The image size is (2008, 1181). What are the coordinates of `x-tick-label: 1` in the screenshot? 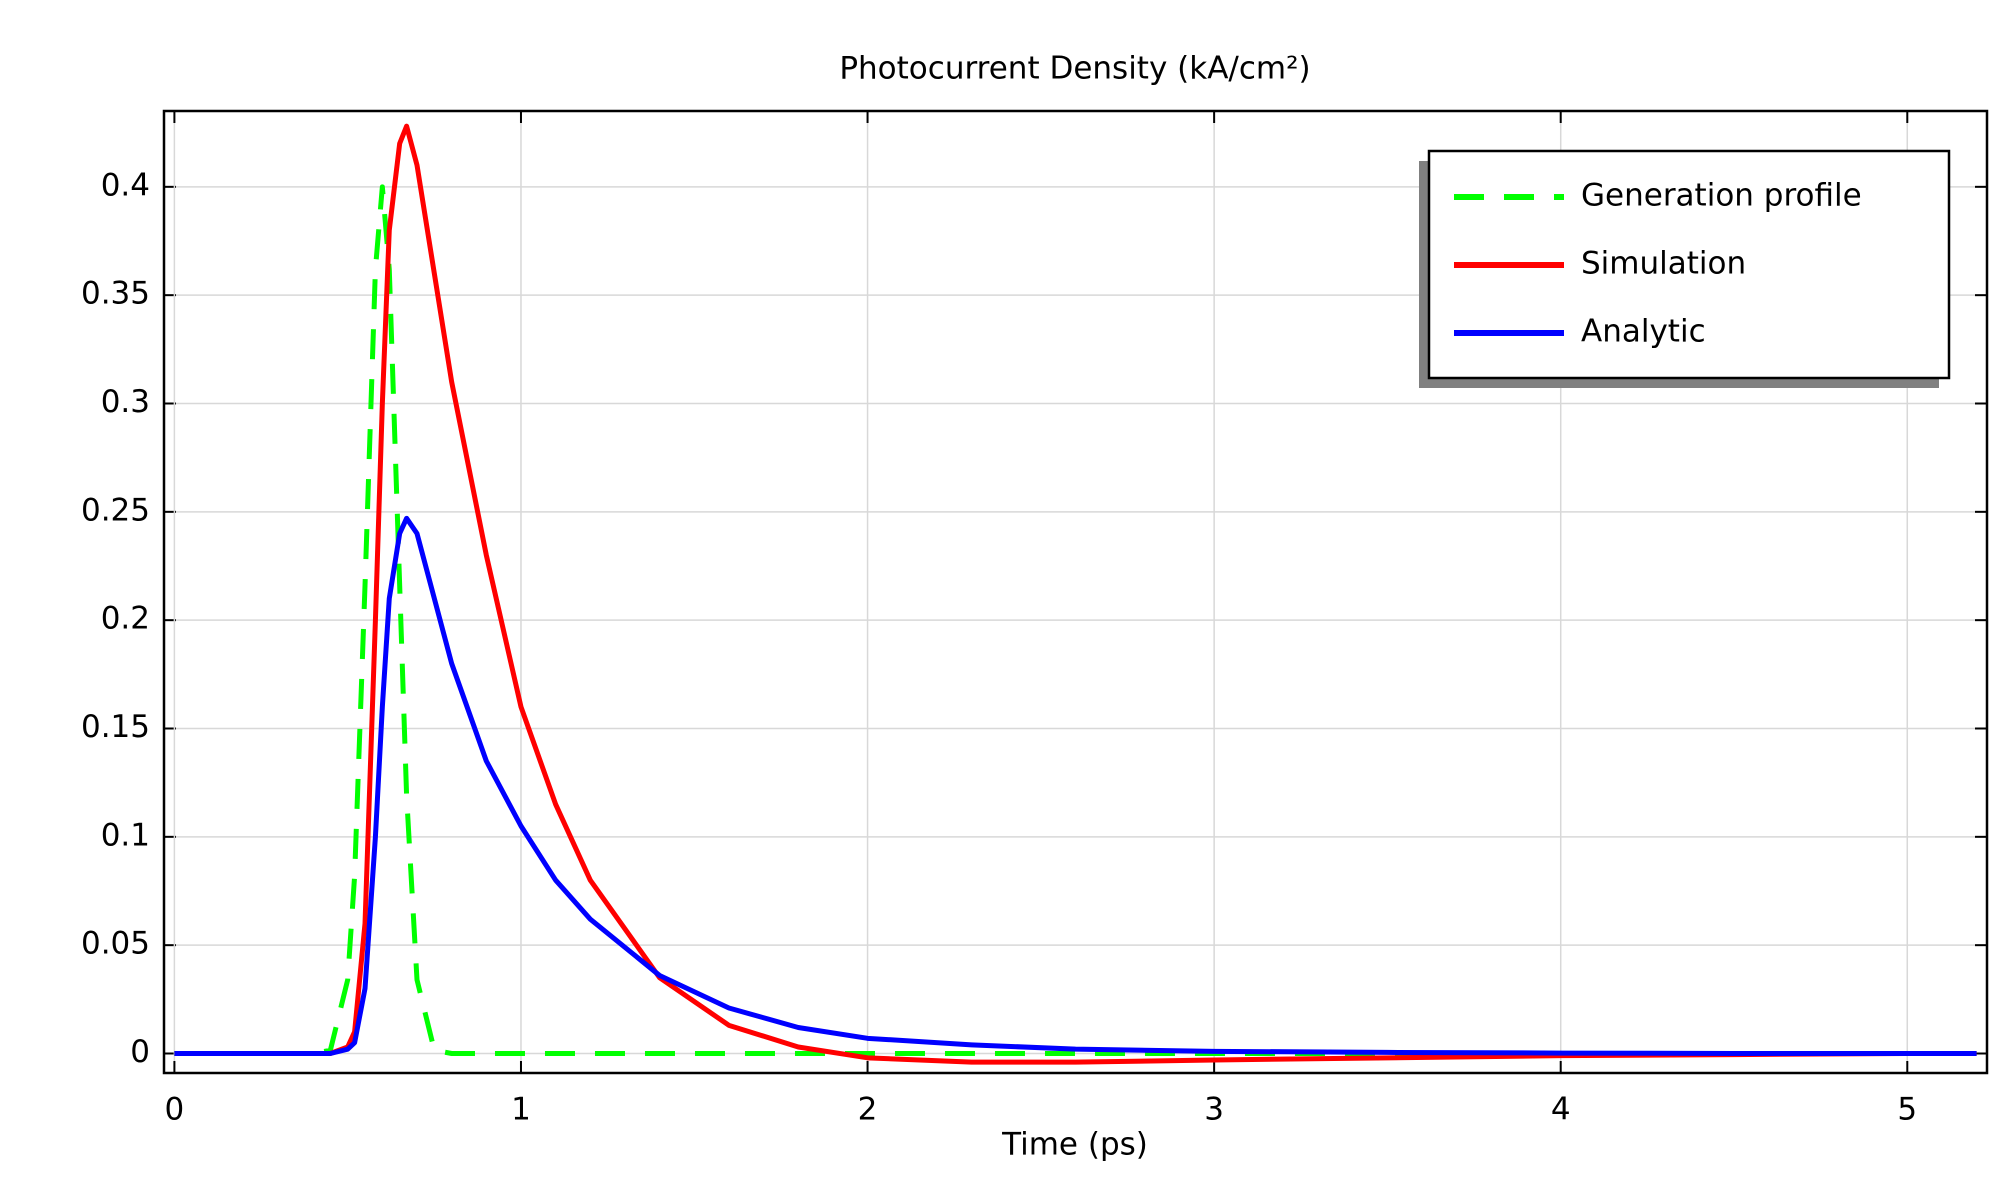 It's located at (521, 1110).